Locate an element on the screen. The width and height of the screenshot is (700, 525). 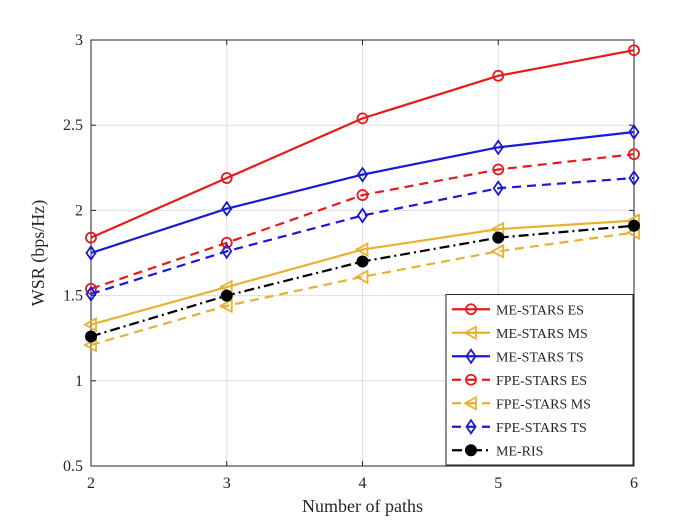
x-tick-label: 6 is located at coordinates (634, 483).